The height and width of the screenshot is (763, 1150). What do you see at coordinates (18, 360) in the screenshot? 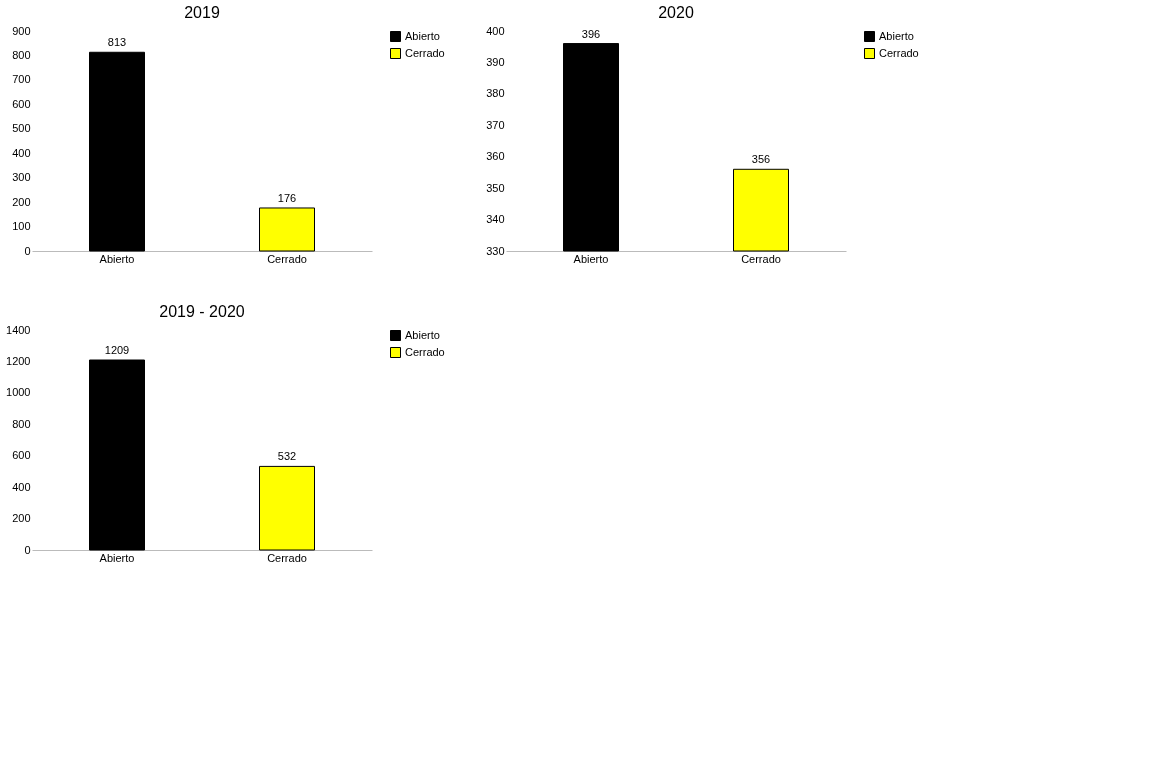
I see `y-tick-label: 1200` at bounding box center [18, 360].